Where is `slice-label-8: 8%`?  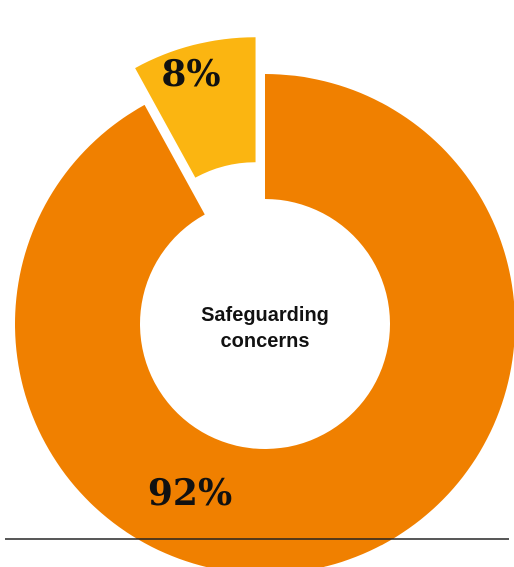 slice-label-8: 8% is located at coordinates (190, 74).